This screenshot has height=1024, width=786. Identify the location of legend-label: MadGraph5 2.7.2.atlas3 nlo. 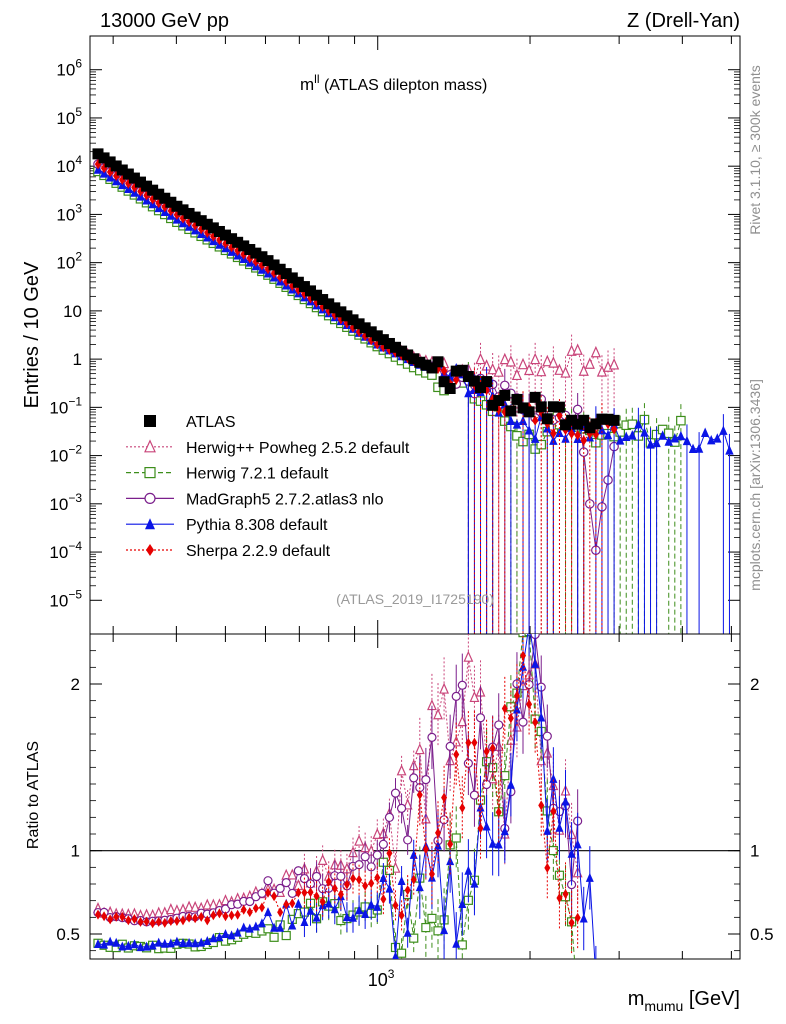
(285, 499).